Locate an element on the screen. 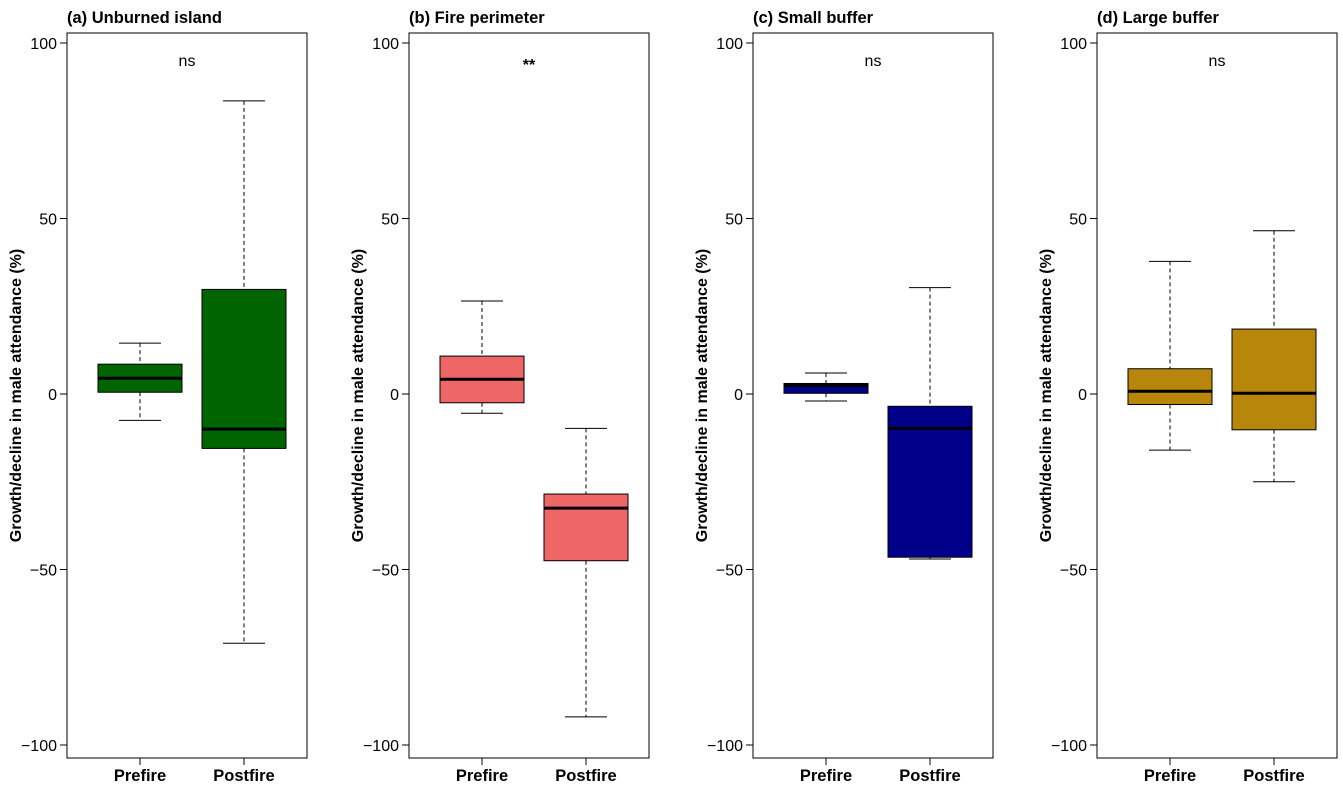 The height and width of the screenshot is (792, 1343). panel-title: (c) Small buffer is located at coordinates (813, 18).